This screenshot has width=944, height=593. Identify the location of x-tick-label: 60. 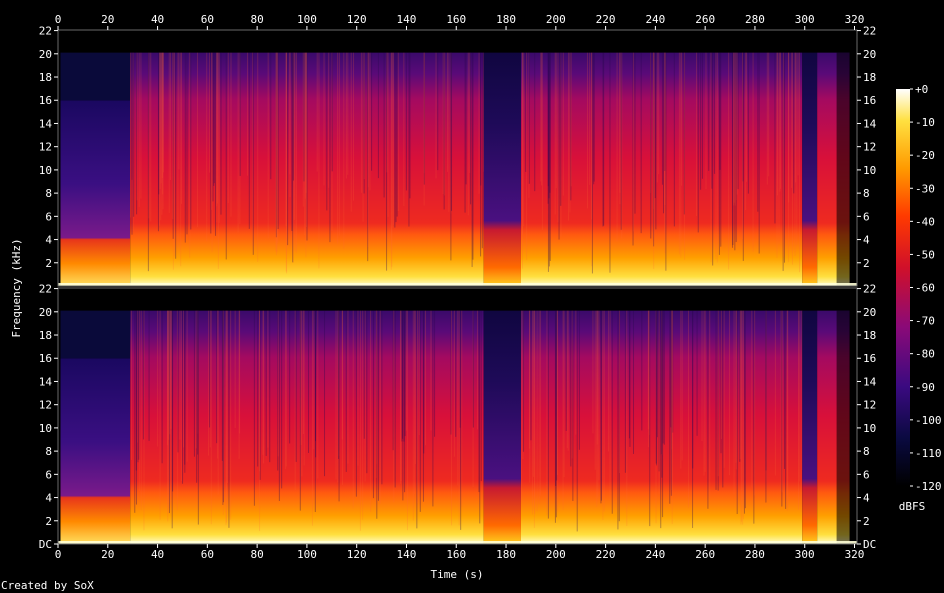
(207, 554).